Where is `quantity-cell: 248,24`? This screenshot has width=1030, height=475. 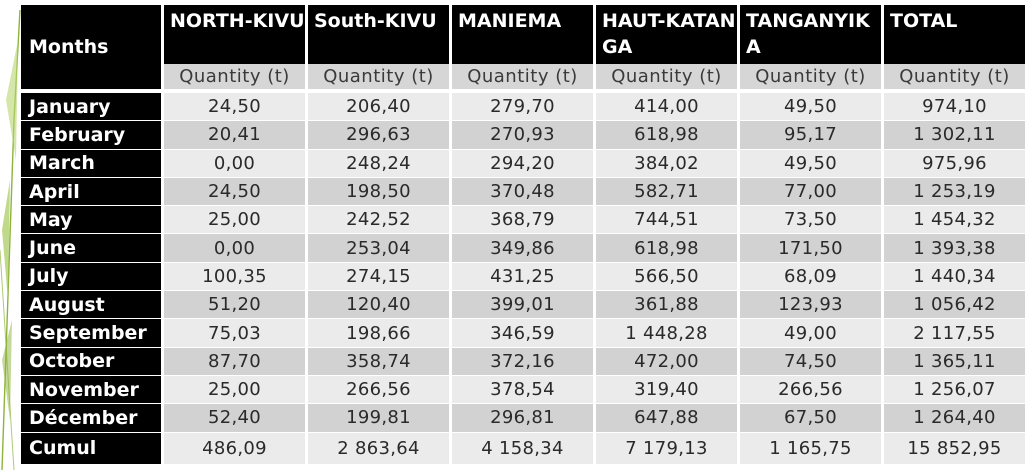 quantity-cell: 248,24 is located at coordinates (378, 163).